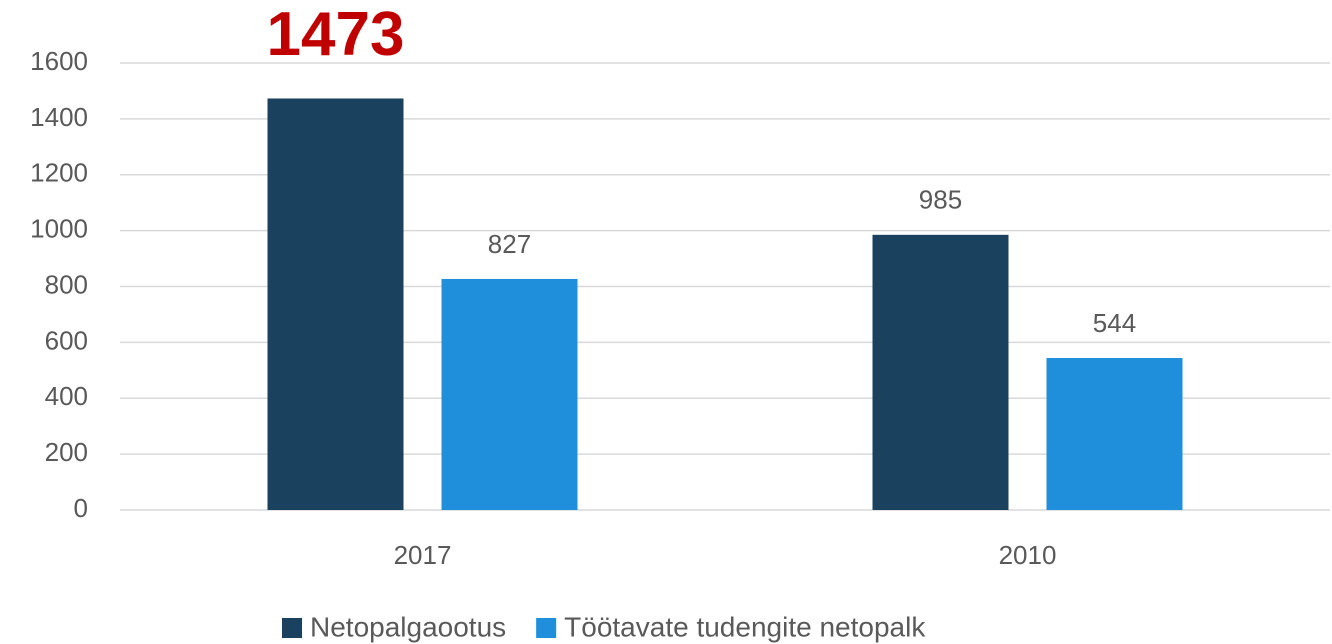  I want to click on data-label: 544, so click(1114, 323).